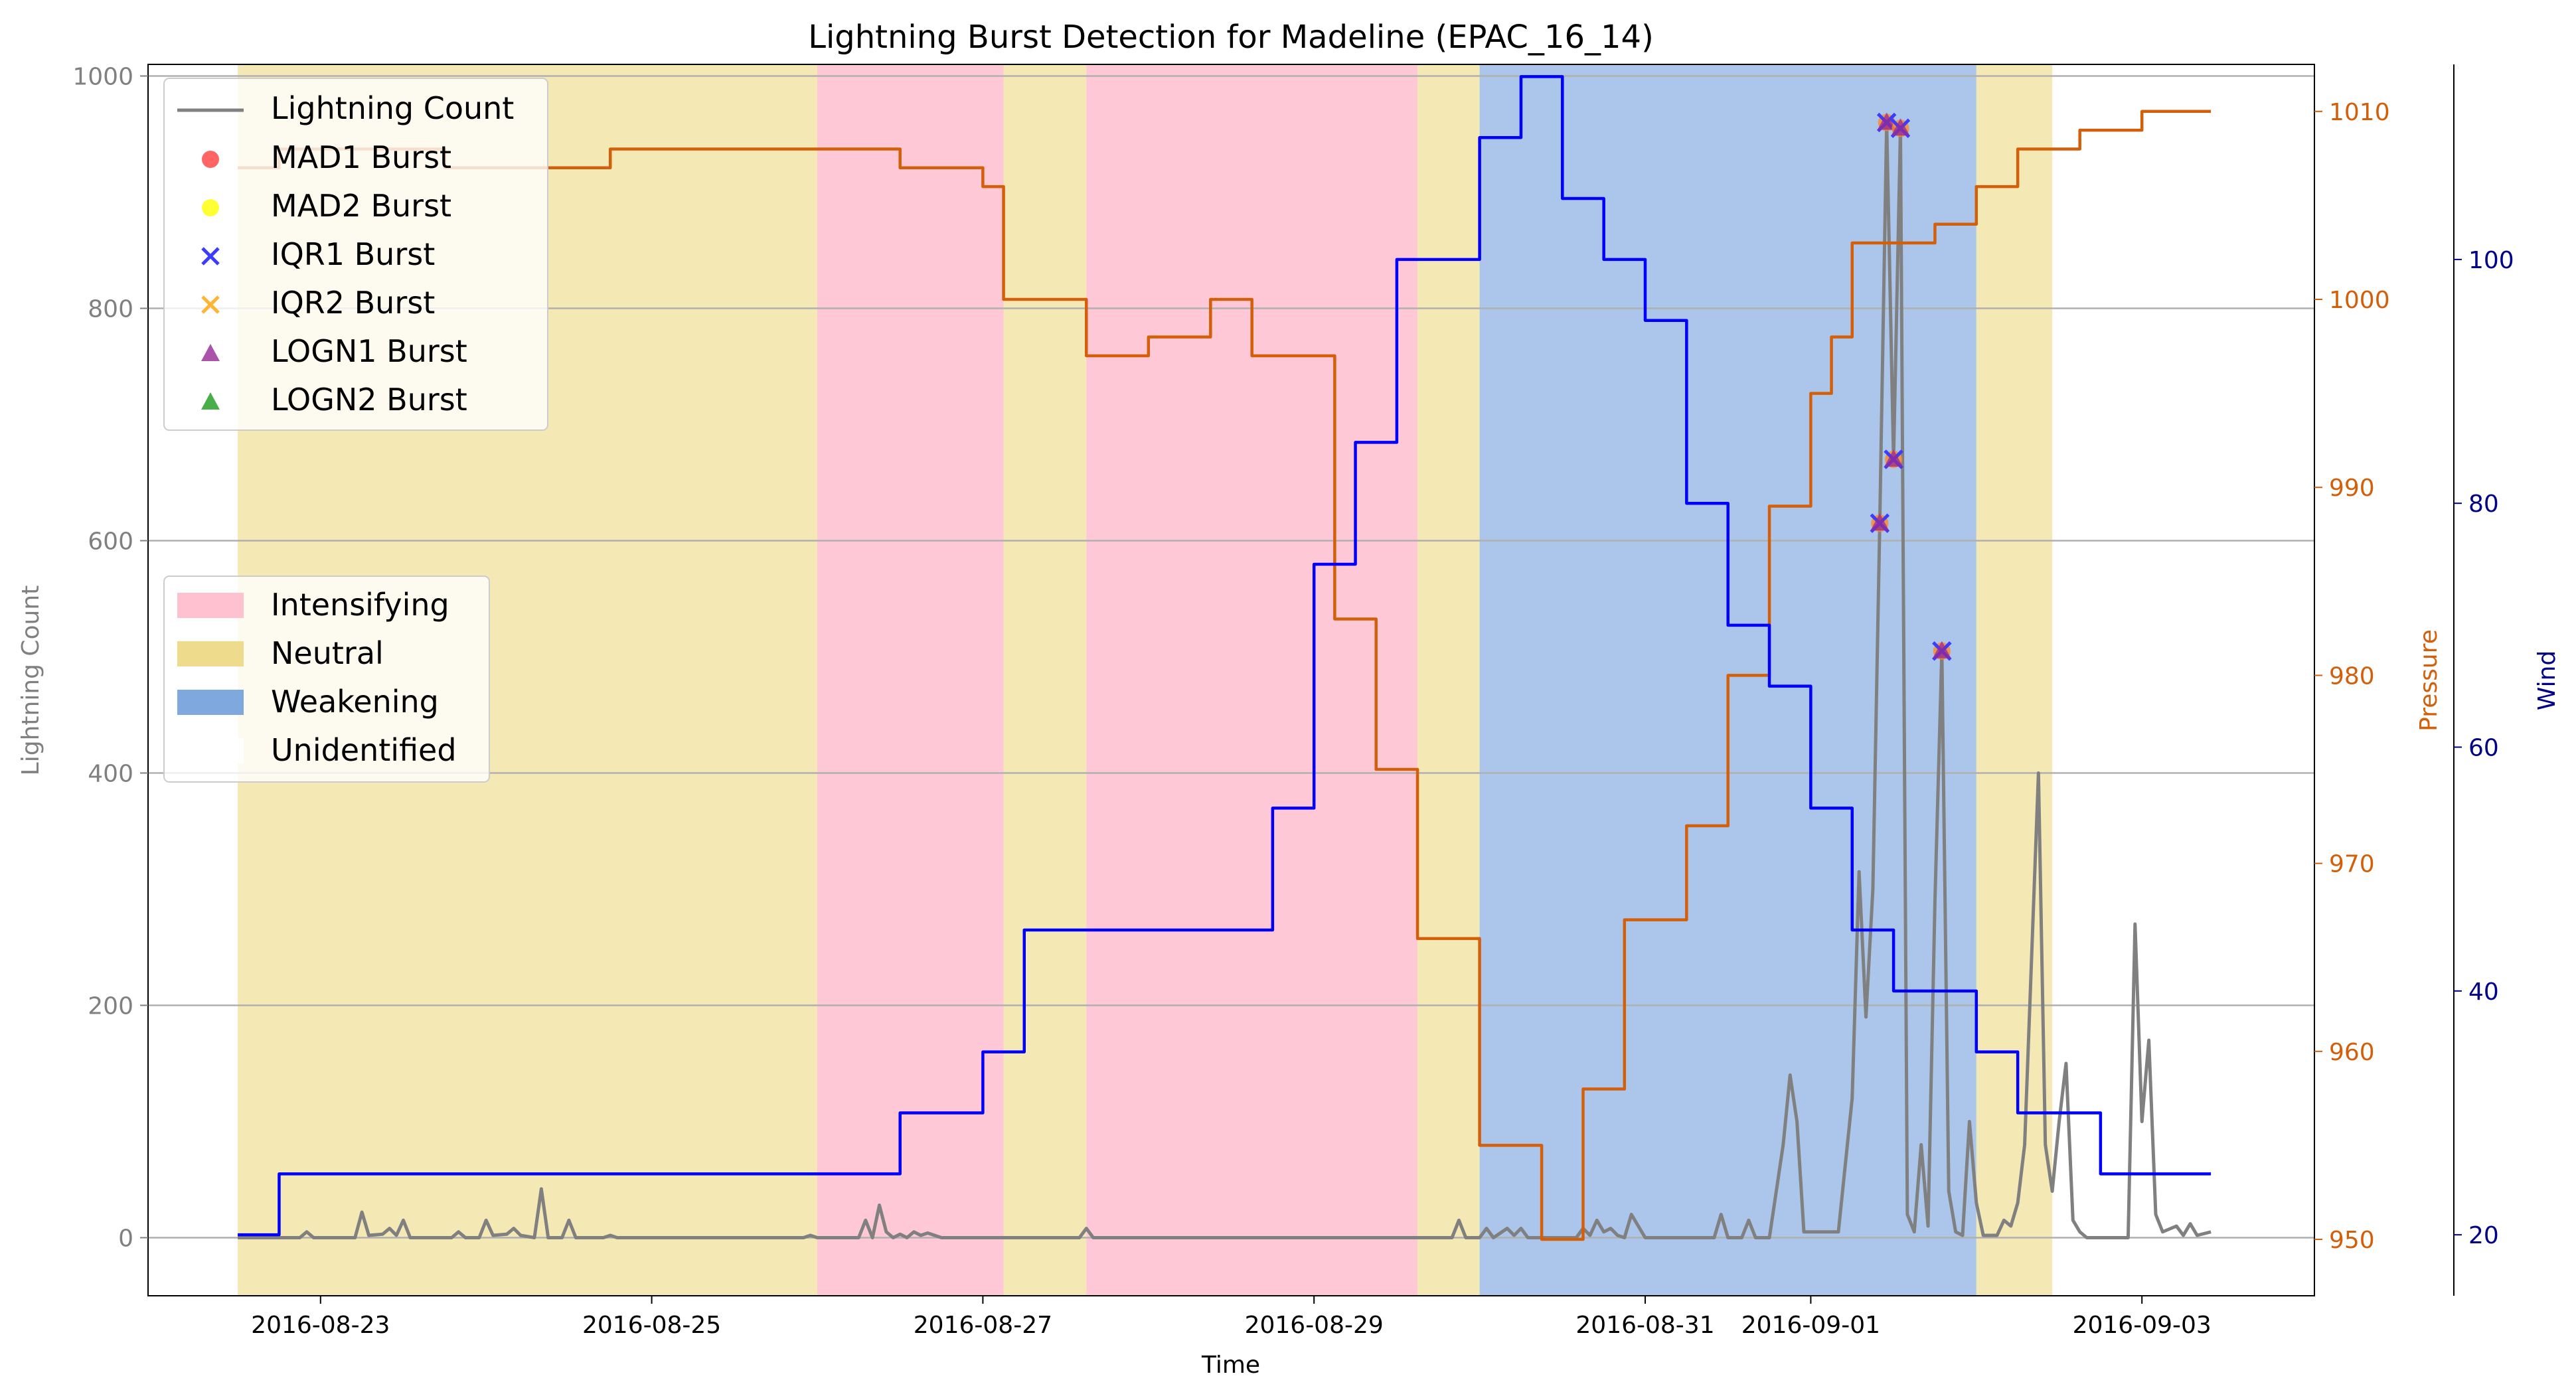 Image resolution: width=2576 pixels, height=1396 pixels. I want to click on y-axis-label: Lightning Count, so click(30, 680).